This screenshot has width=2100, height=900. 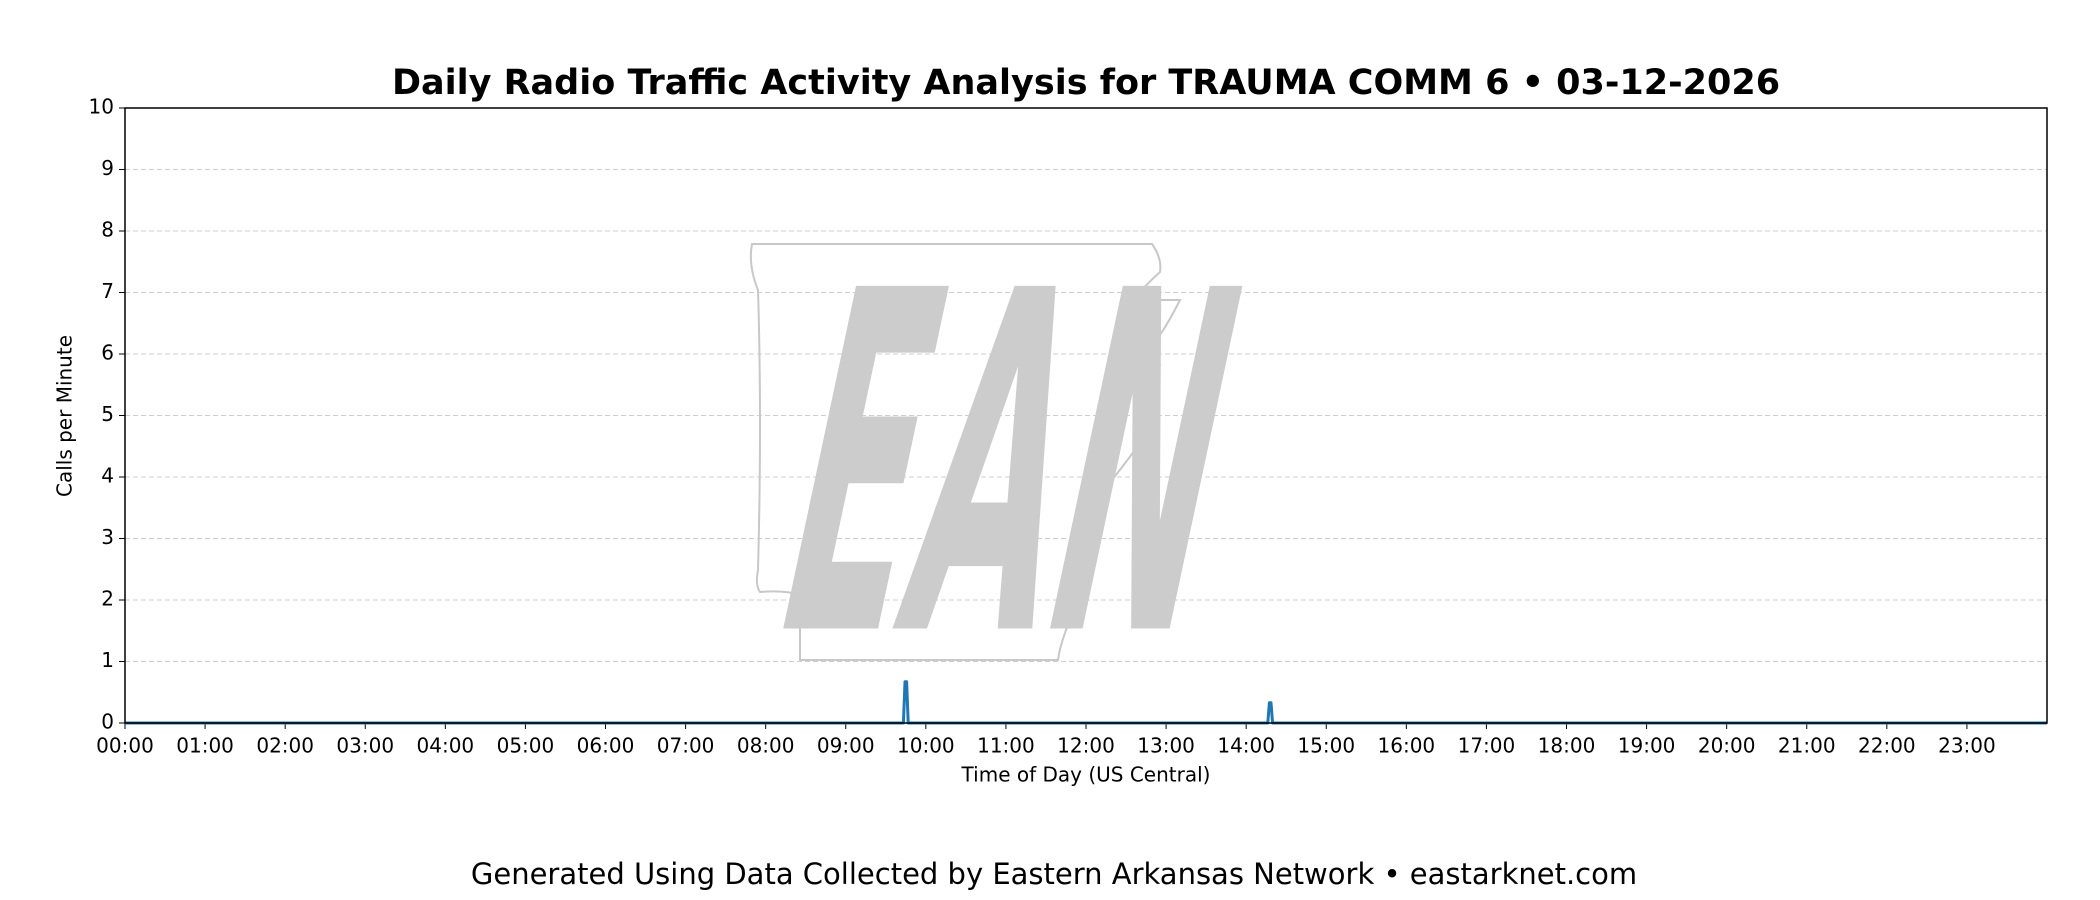 I want to click on y-tick-label: 6, so click(x=107, y=353).